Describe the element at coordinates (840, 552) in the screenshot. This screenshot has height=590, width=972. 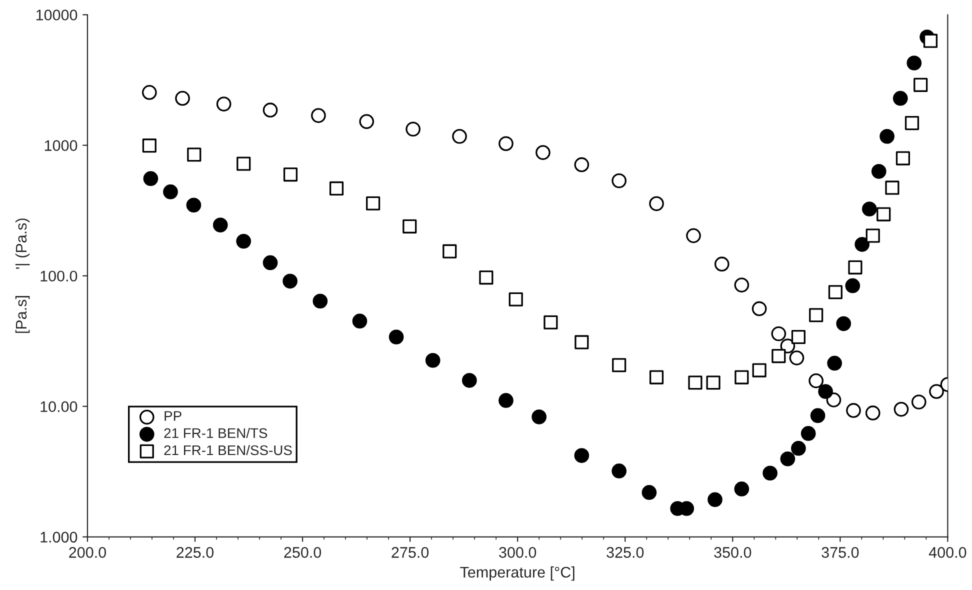
I see `x-tick-label: 375.0` at that location.